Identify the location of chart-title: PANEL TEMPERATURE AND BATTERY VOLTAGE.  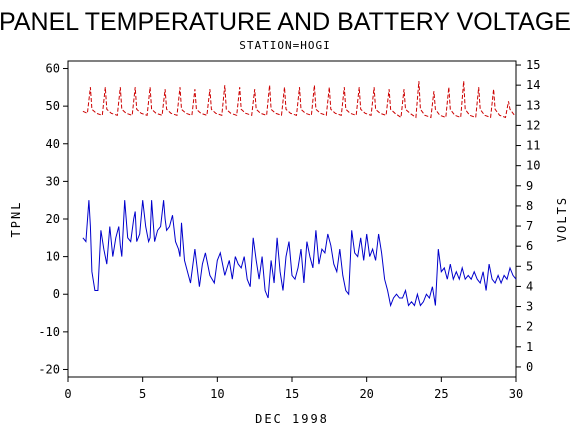
(285, 22).